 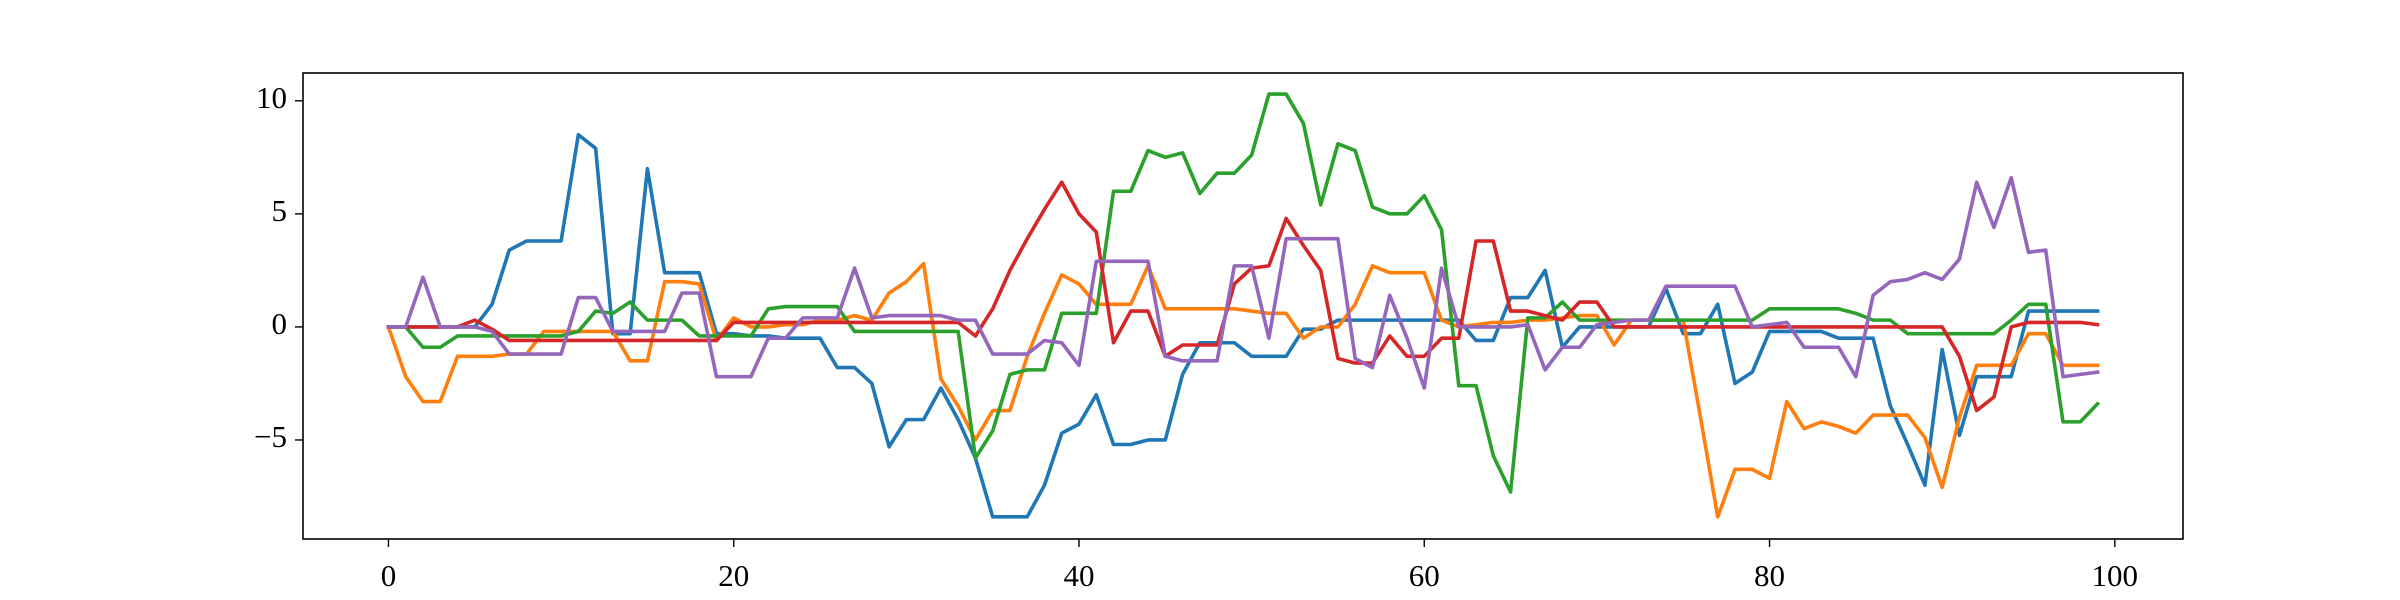 What do you see at coordinates (733, 575) in the screenshot?
I see `x-tick-label: 20` at bounding box center [733, 575].